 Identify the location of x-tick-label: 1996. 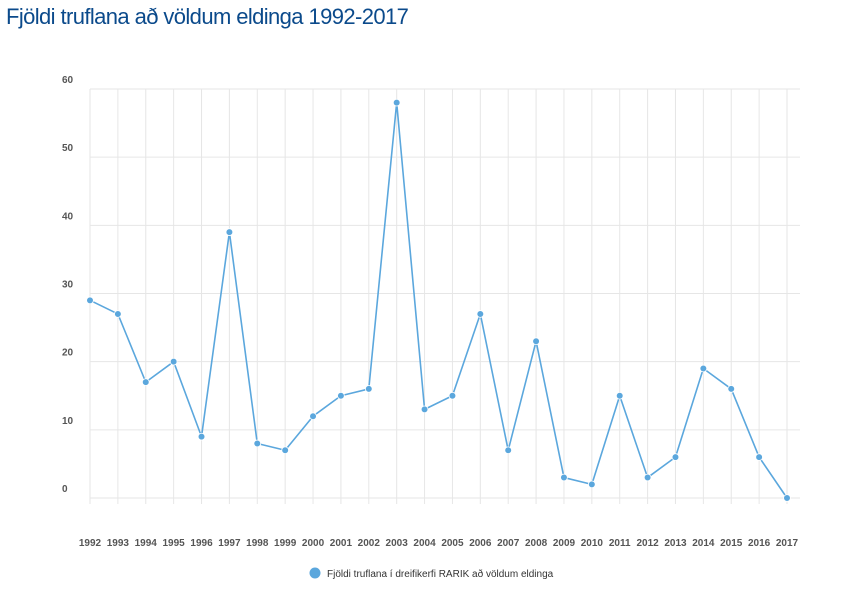
(201, 543).